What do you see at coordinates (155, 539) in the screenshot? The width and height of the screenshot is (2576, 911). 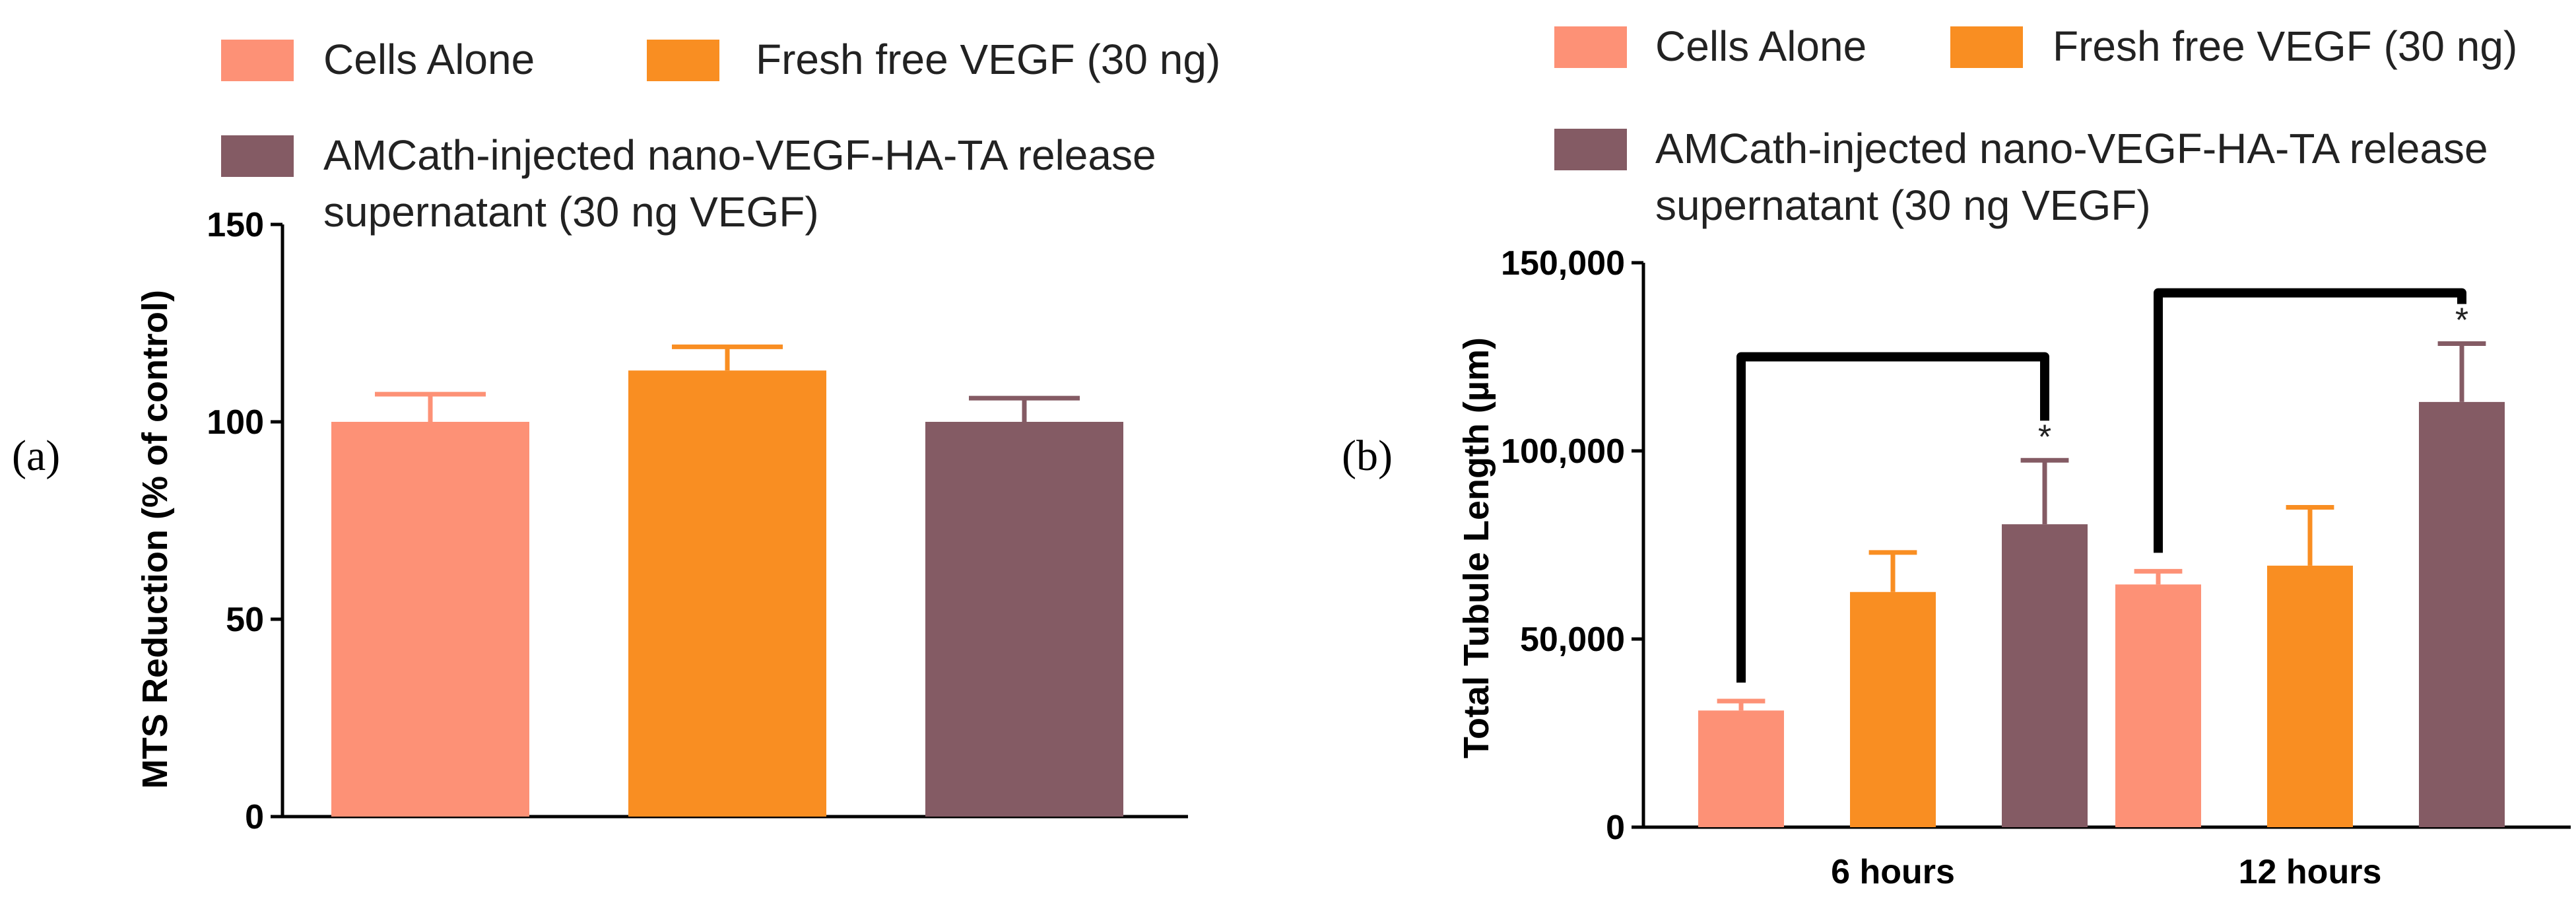 I see `y-axis-label-a: MTS Reduction (% of control)` at bounding box center [155, 539].